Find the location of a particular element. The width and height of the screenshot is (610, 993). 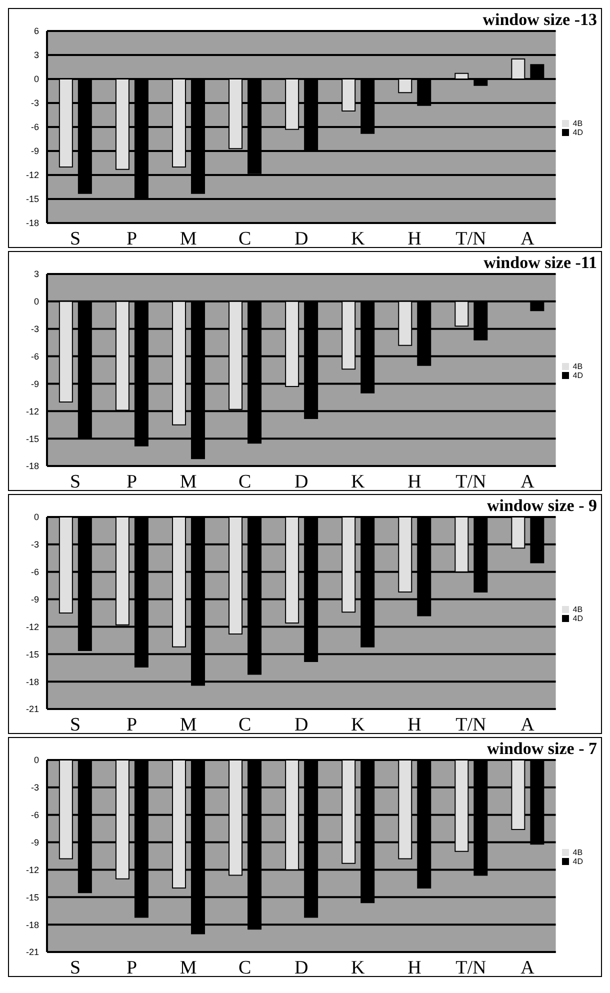

chart-title: window size -13 is located at coordinates (539, 20).